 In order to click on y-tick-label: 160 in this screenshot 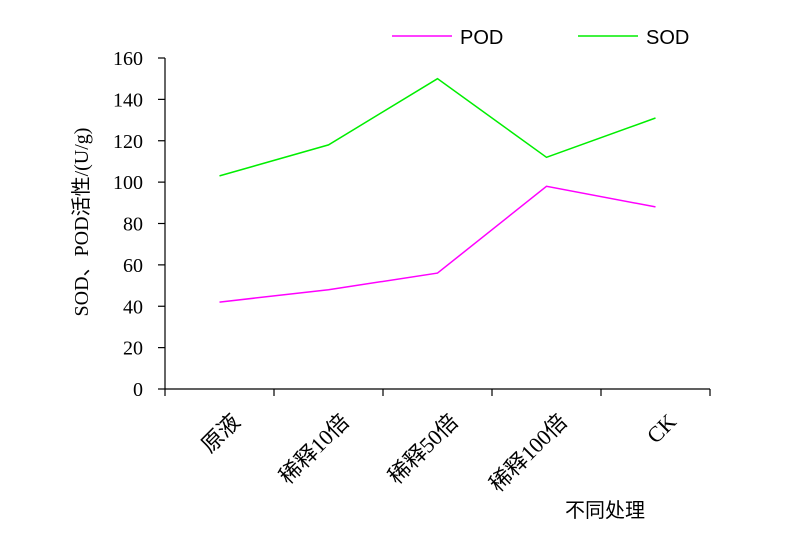, I will do `click(128, 59)`.